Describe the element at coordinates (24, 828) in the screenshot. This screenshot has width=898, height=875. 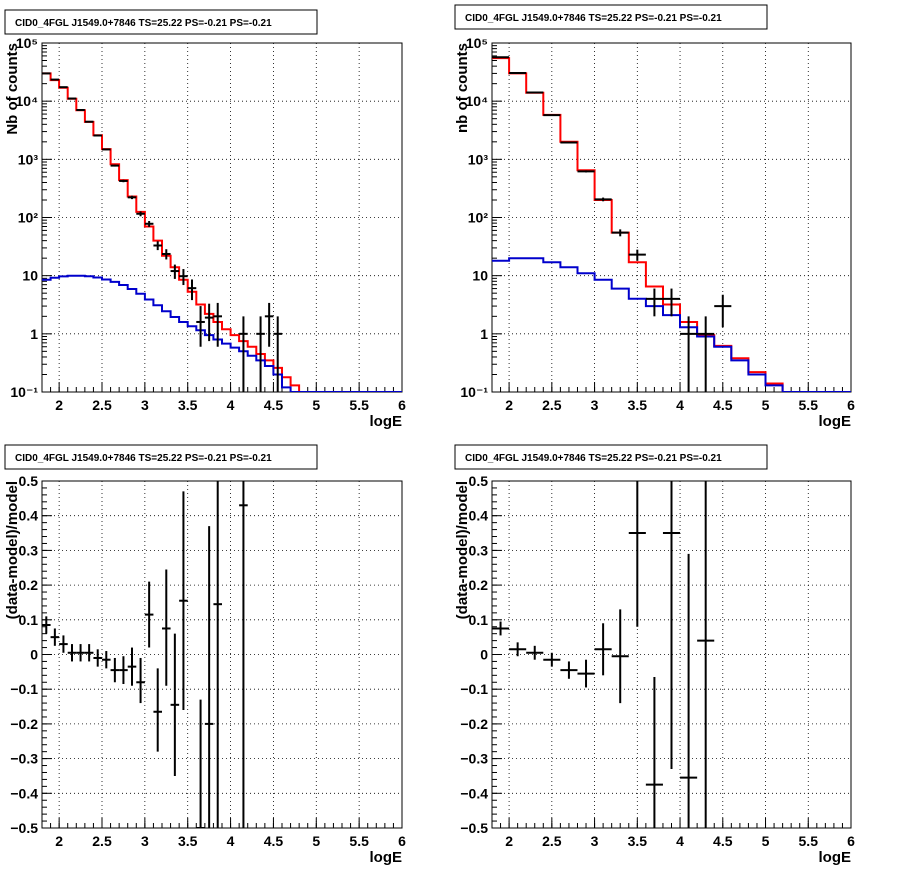
I see `y-tick-label: −0.5` at that location.